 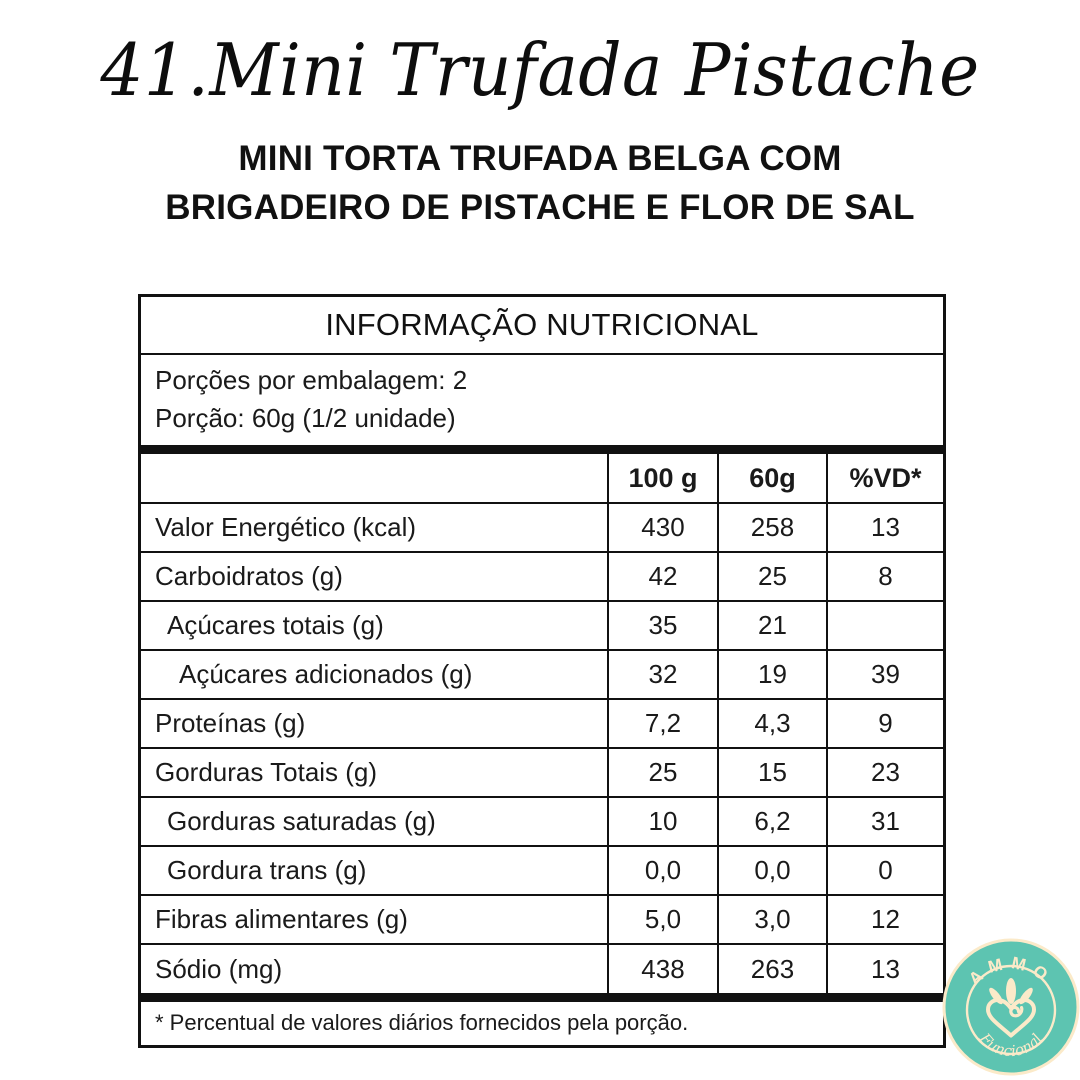 What do you see at coordinates (540, 70) in the screenshot?
I see `page-title: 41.Mini Trufada Pistache` at bounding box center [540, 70].